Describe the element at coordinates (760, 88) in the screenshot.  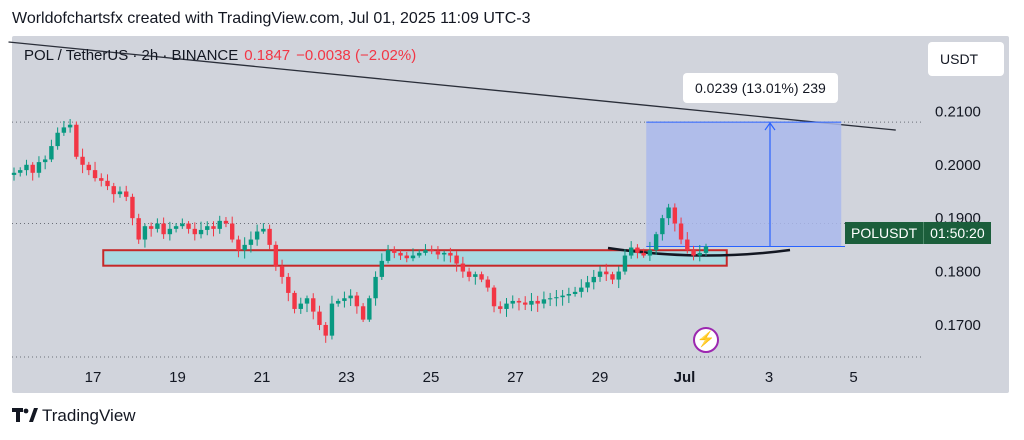
I see `measure-label: 0.0239 (13.01%) 239` at that location.